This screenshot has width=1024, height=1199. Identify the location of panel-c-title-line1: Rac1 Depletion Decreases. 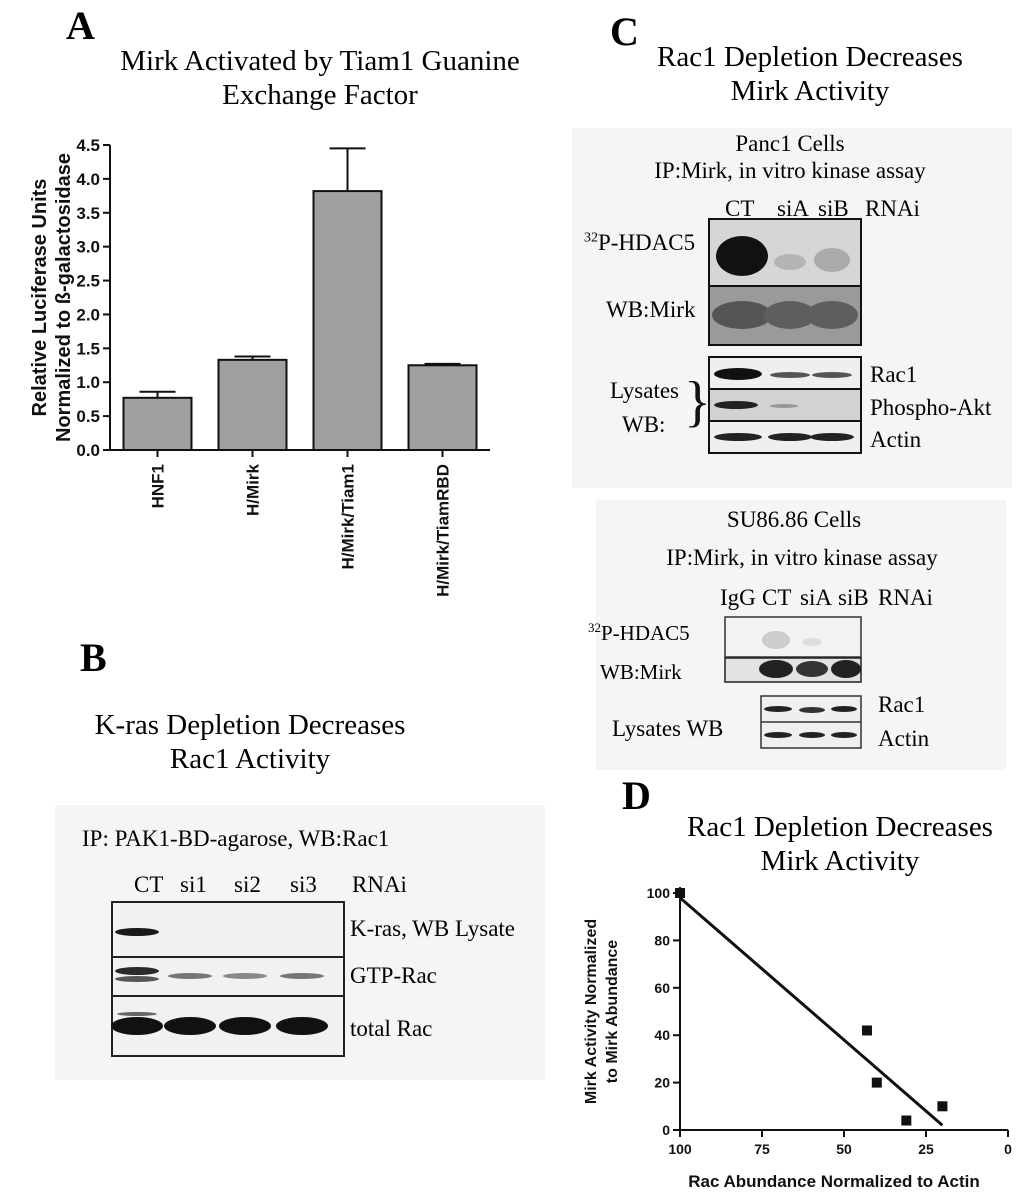
(810, 57).